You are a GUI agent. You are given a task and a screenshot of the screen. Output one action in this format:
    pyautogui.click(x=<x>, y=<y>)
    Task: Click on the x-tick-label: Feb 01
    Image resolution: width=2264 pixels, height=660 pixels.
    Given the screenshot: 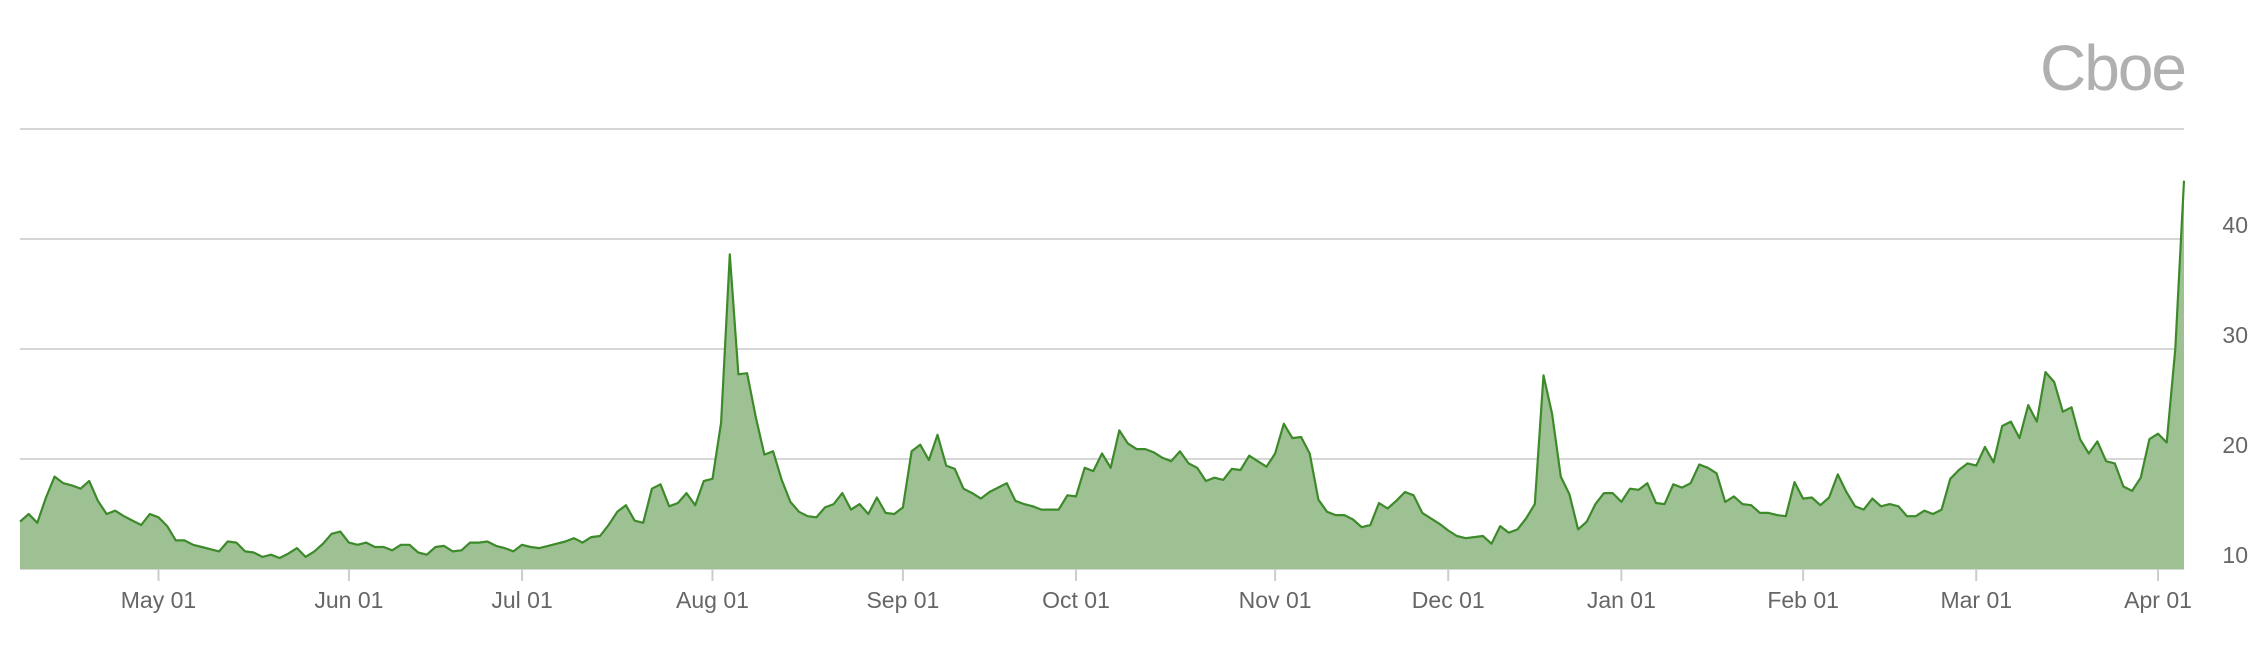 What is the action you would take?
    pyautogui.click(x=1803, y=600)
    